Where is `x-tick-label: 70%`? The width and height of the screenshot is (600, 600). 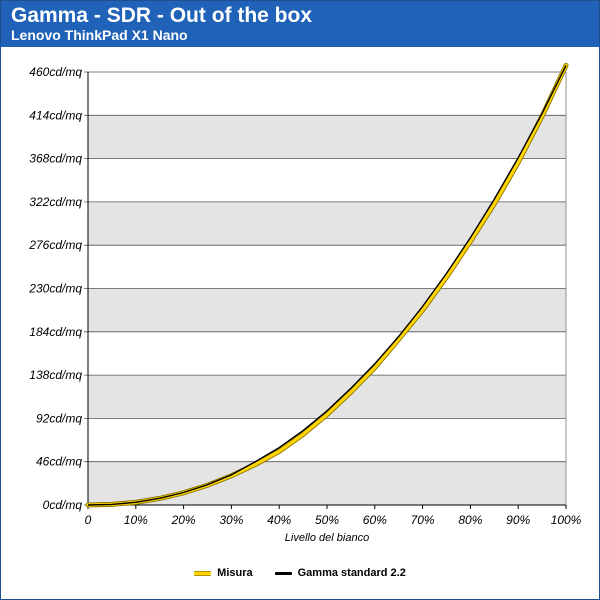 x-tick-label: 70% is located at coordinates (423, 520).